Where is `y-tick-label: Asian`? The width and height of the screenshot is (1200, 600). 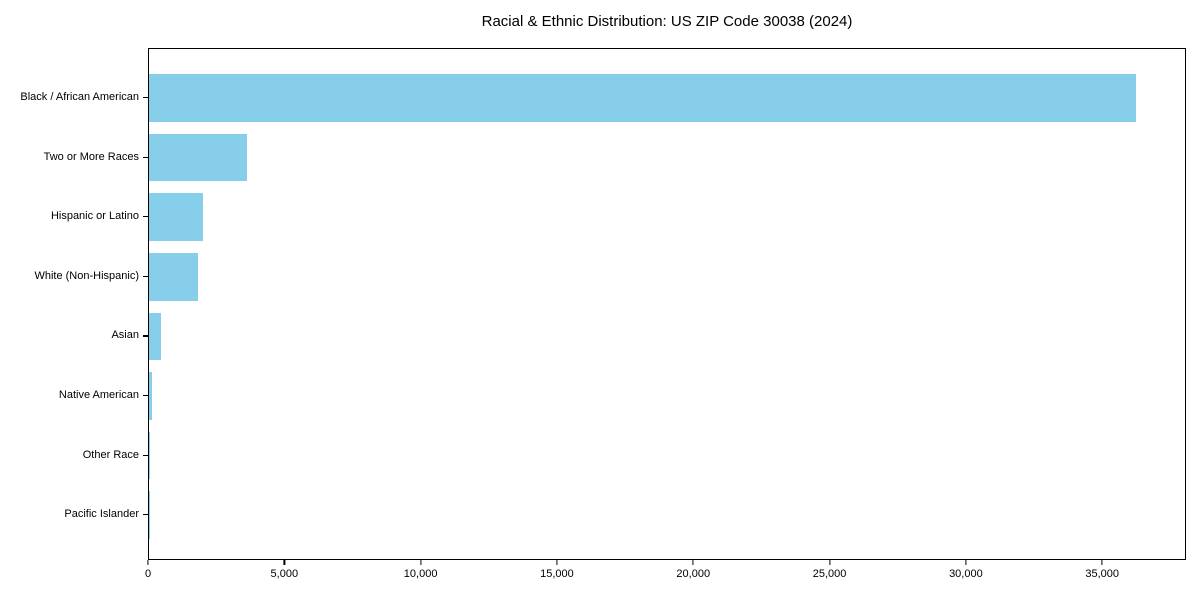 y-tick-label: Asian is located at coordinates (125, 335).